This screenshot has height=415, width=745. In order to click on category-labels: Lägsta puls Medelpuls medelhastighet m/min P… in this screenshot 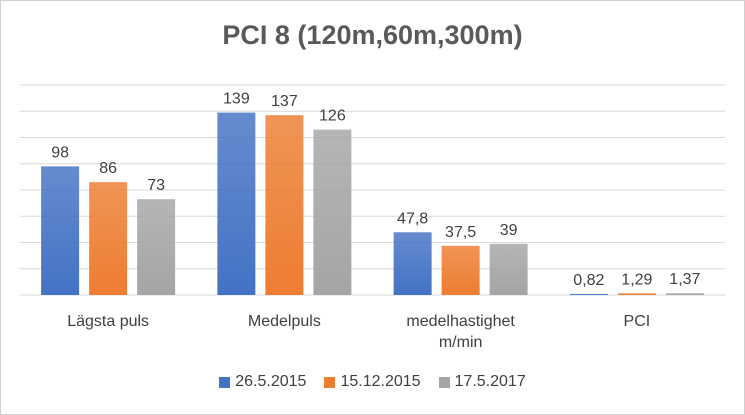, I will do `click(358, 332)`.